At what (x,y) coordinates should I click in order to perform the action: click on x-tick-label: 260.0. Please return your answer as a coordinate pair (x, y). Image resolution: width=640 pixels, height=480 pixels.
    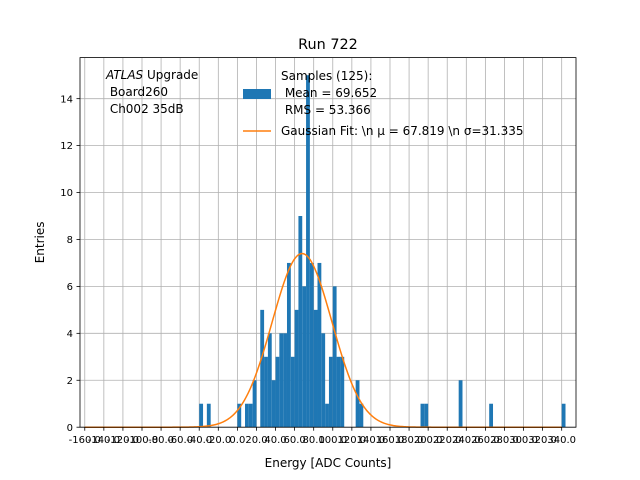
    Looking at the image, I should click on (485, 440).